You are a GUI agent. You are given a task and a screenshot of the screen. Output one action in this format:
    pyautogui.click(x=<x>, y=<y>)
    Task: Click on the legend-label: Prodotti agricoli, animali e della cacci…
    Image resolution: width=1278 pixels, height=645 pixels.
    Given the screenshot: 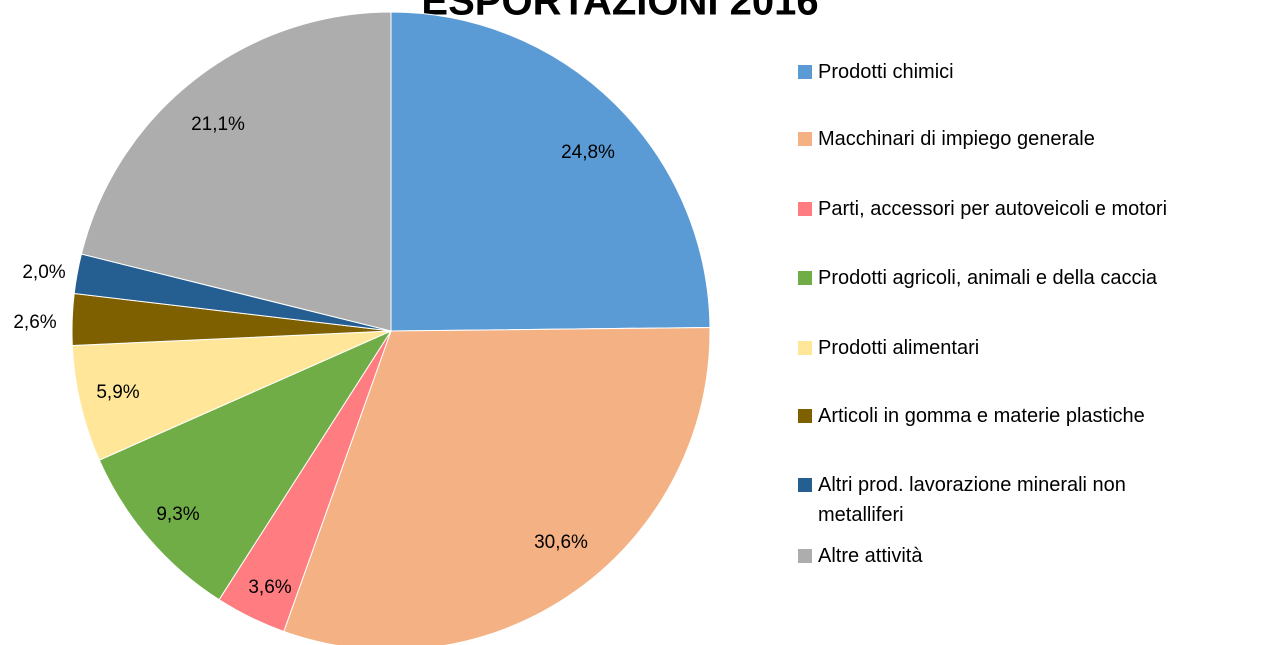 What is the action you would take?
    pyautogui.click(x=988, y=278)
    